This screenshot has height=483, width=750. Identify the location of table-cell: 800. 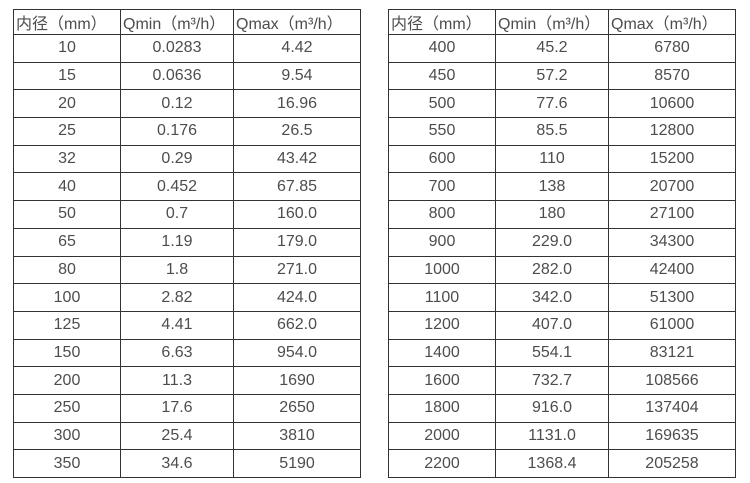
(442, 214).